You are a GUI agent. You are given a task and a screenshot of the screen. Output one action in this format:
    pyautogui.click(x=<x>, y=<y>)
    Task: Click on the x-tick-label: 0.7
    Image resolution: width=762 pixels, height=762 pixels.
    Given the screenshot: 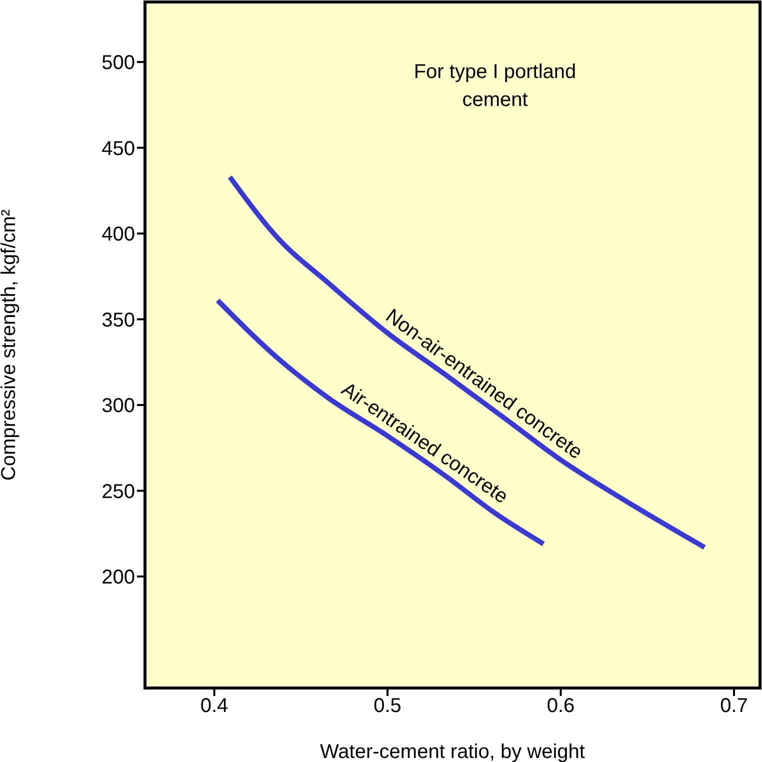 What is the action you would take?
    pyautogui.click(x=734, y=706)
    